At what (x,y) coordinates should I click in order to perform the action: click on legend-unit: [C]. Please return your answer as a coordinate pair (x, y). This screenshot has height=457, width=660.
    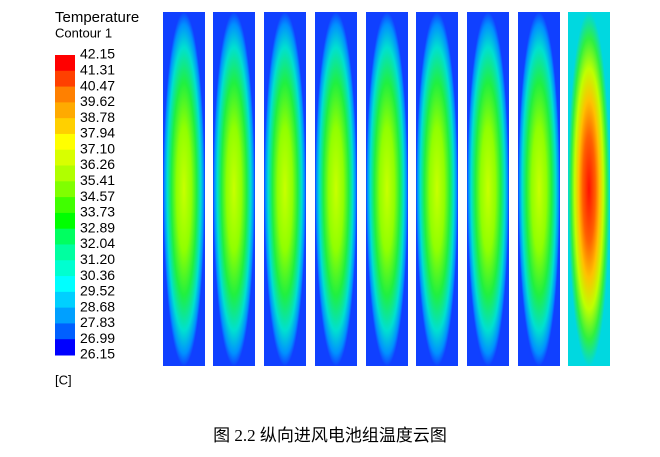
    Looking at the image, I should click on (63, 379).